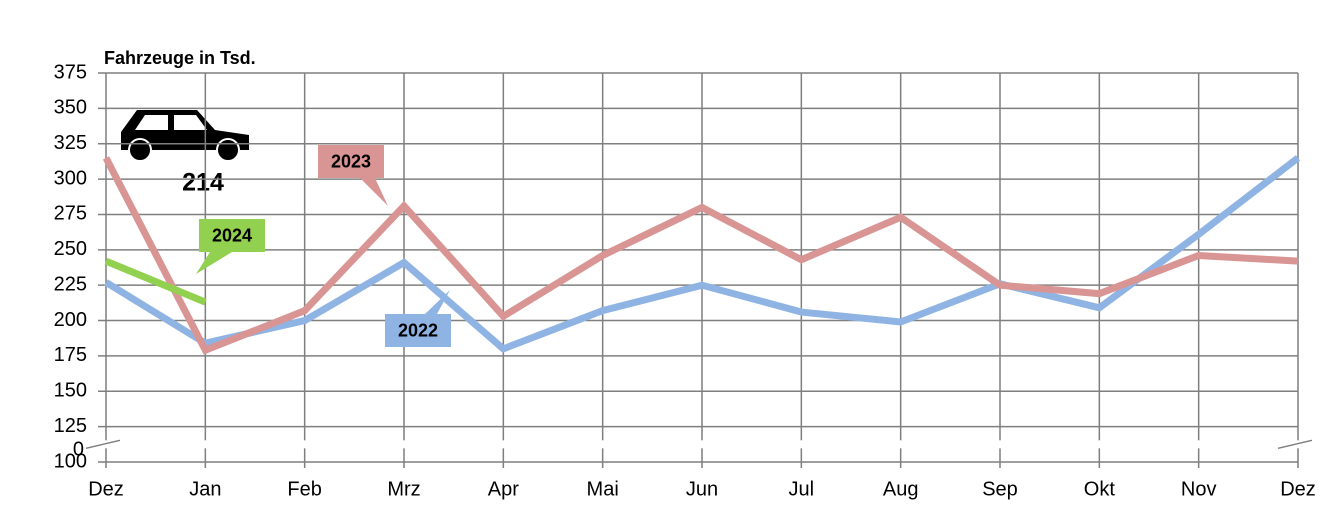  I want to click on legend-label: 2022, so click(418, 330).